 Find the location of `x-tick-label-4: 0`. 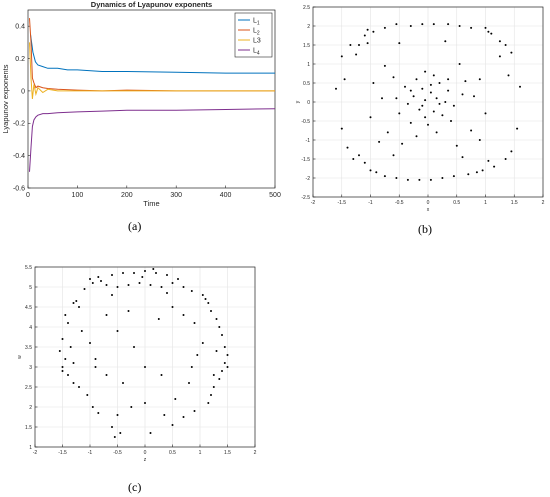

x-tick-label-4: 0 is located at coordinates (145, 453).